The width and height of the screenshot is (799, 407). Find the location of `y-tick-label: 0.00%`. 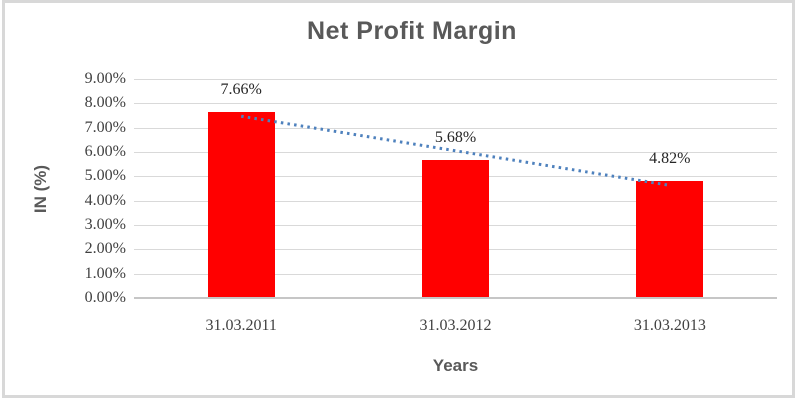

y-tick-label: 0.00% is located at coordinates (105, 297).